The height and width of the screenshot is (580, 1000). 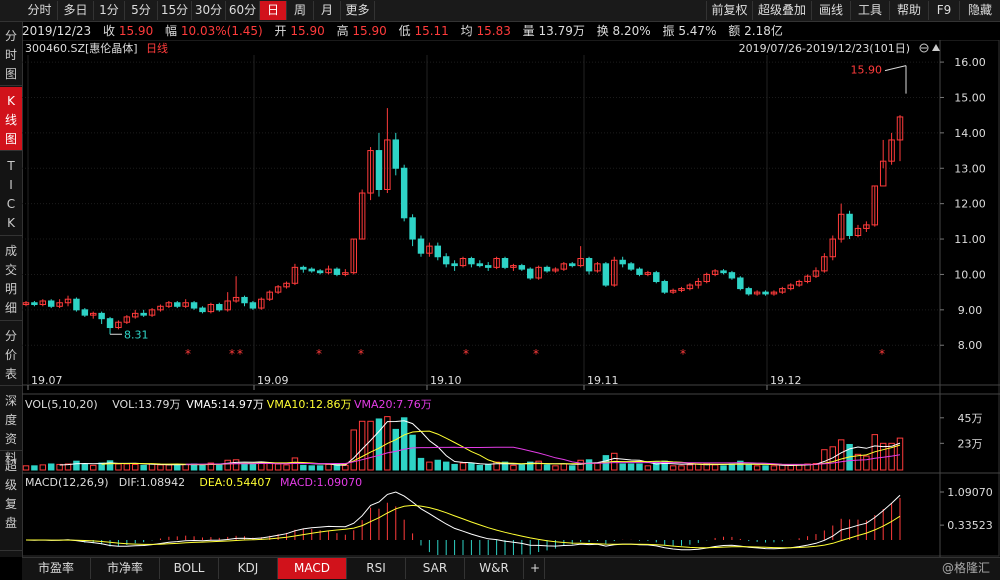 What do you see at coordinates (11, 279) in the screenshot?
I see `side-tab-3: 成交明细` at bounding box center [11, 279].